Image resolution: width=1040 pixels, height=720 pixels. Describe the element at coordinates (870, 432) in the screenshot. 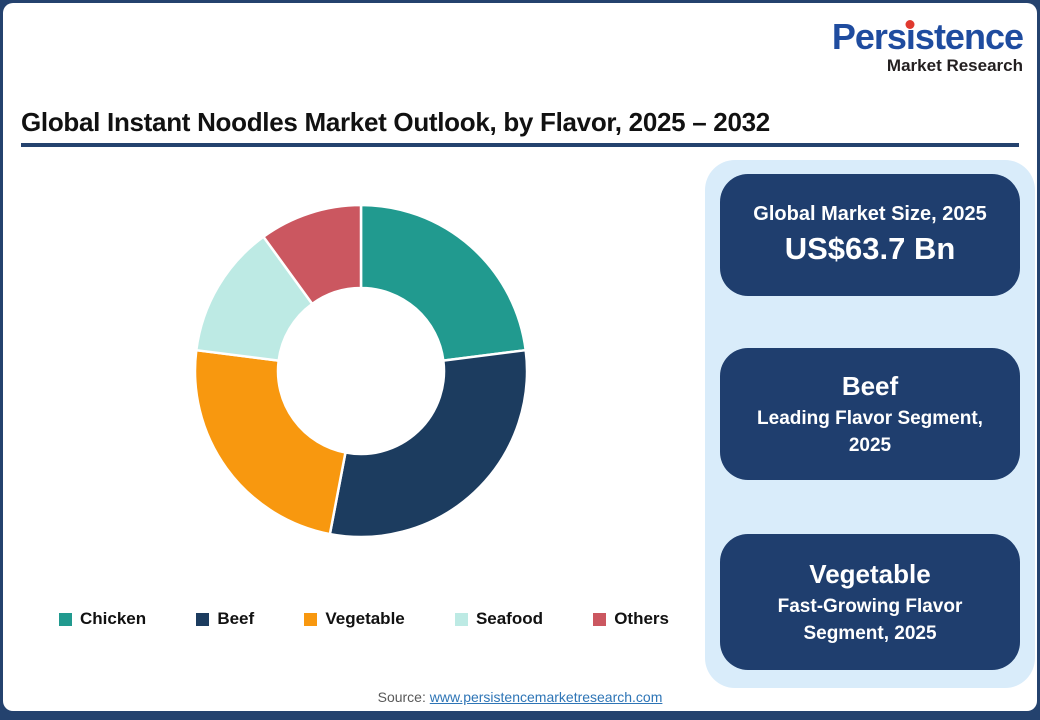

I see `leading-segment-label: Leading Flavor Segment, 2025` at that location.